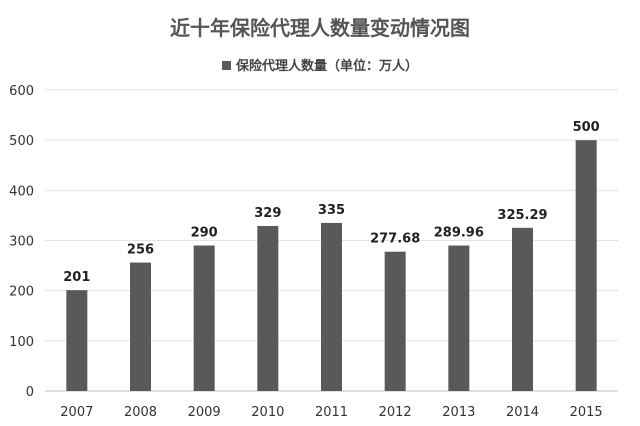 This screenshot has width=640, height=426. Describe the element at coordinates (331, 412) in the screenshot. I see `x-tick-label: 2011` at that location.